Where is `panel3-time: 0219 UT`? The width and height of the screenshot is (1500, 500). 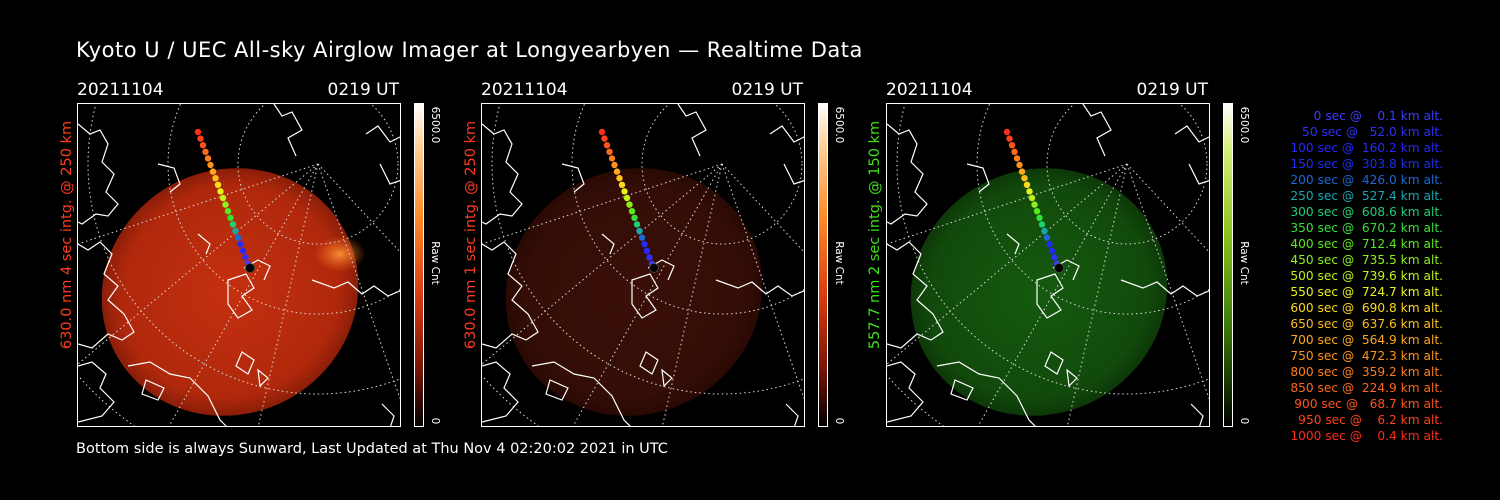
panel3-time: 0219 UT is located at coordinates (1172, 90).